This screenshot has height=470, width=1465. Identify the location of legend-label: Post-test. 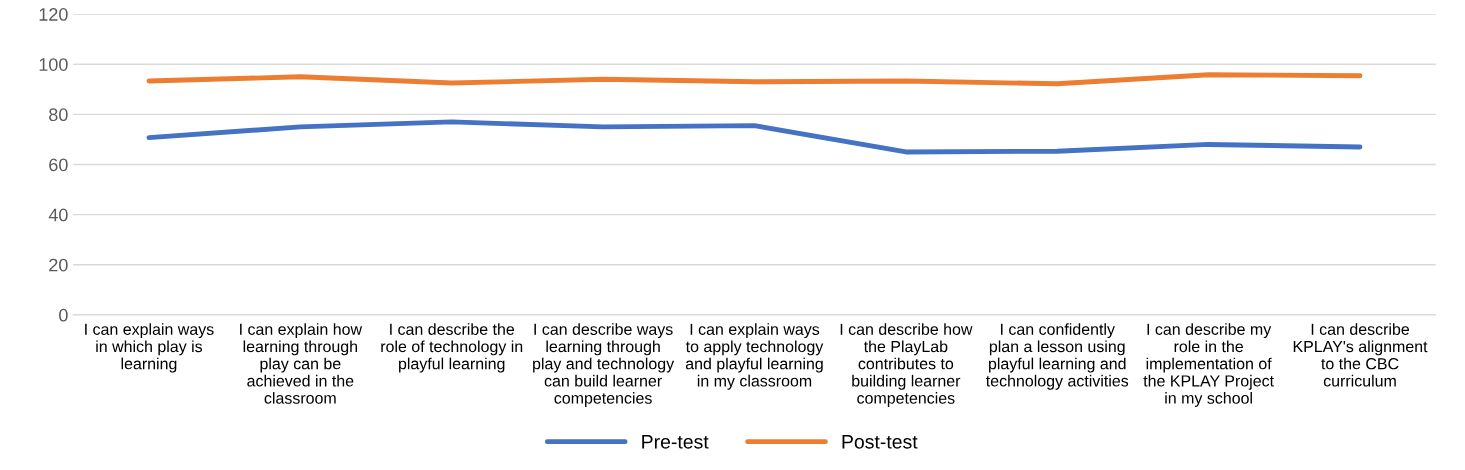
(880, 442).